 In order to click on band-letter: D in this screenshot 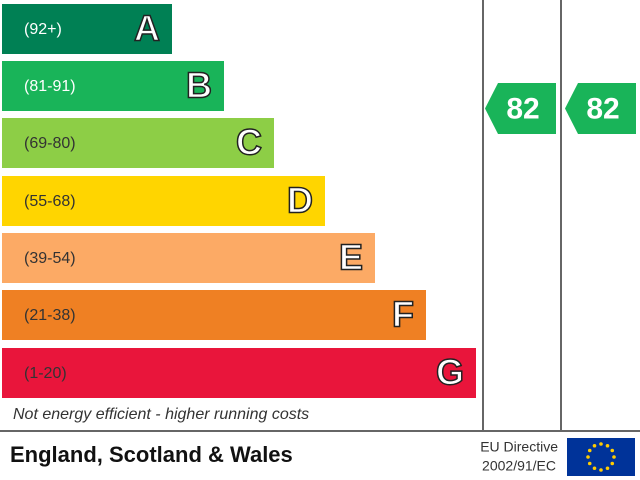, I will do `click(300, 200)`.